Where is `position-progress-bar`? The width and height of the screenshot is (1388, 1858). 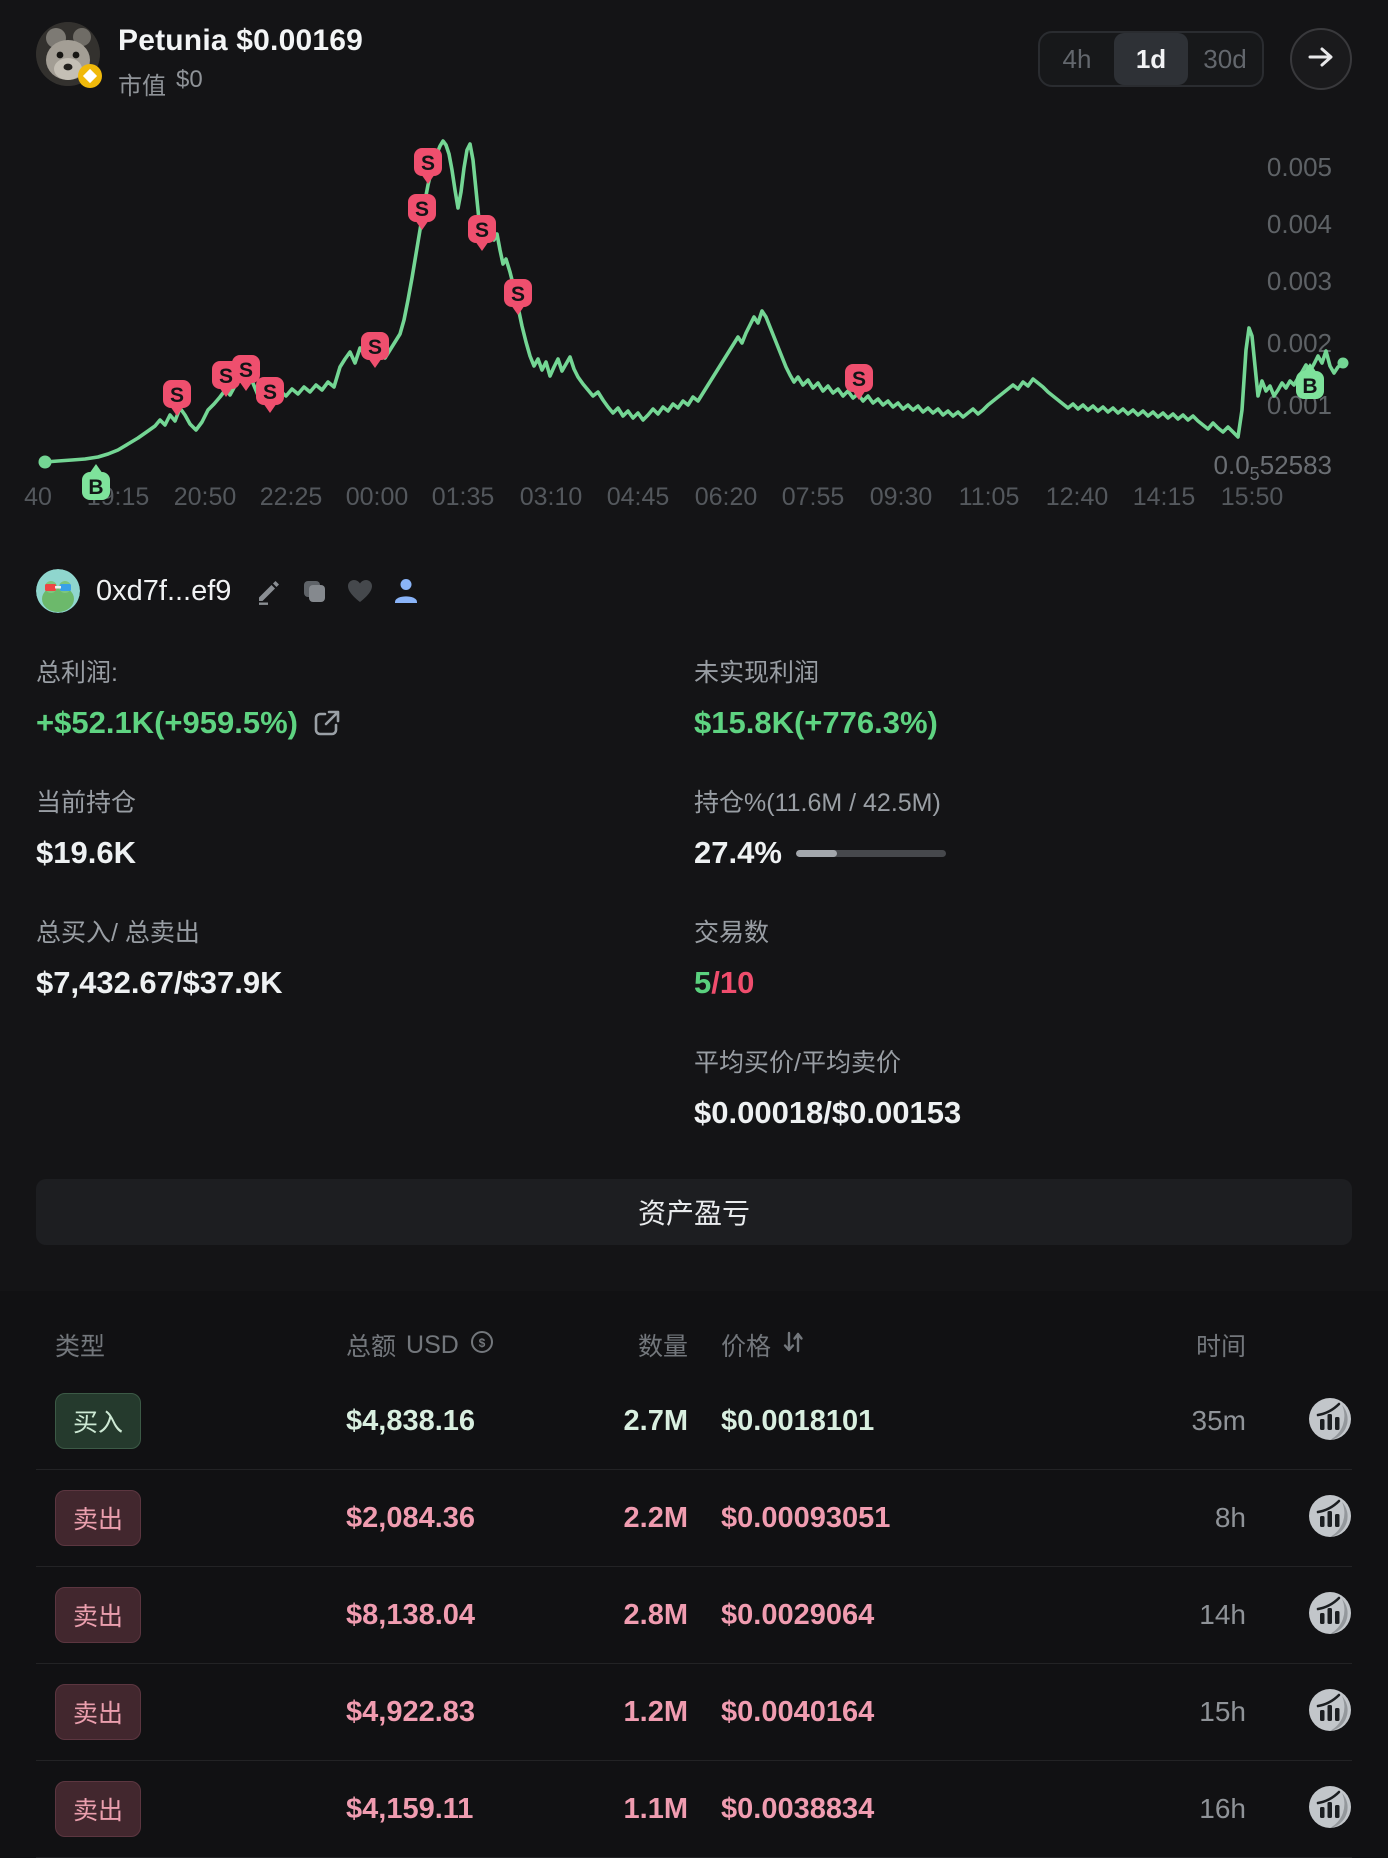 position-progress-bar is located at coordinates (870, 853).